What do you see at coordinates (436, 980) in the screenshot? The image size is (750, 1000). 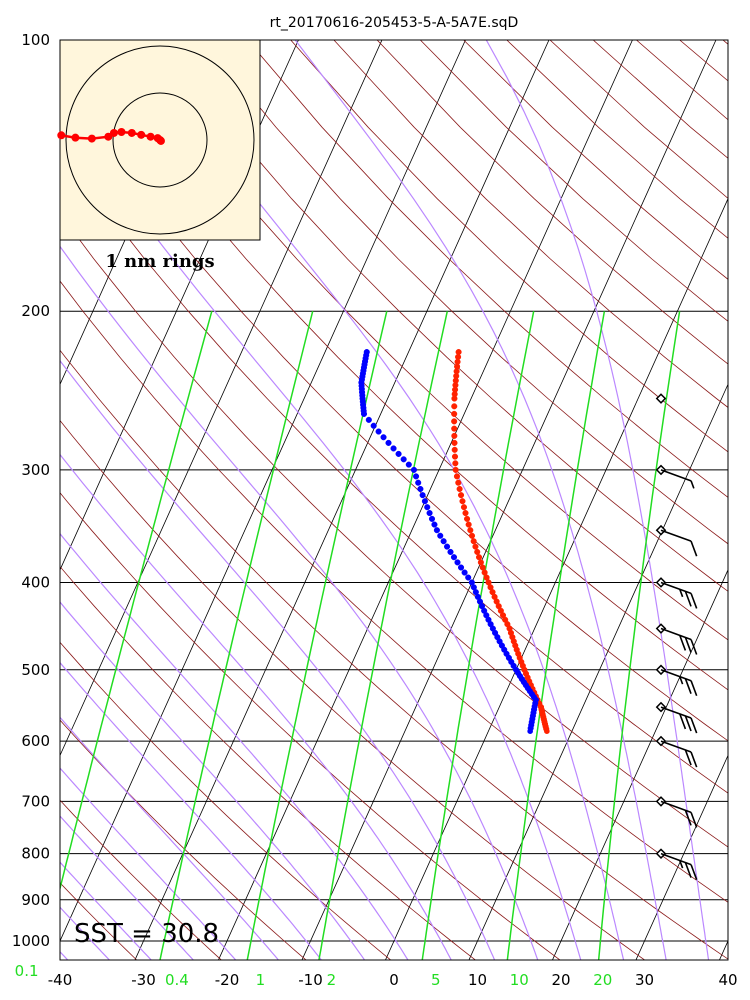 I see `mixing-ratio-label: 5` at bounding box center [436, 980].